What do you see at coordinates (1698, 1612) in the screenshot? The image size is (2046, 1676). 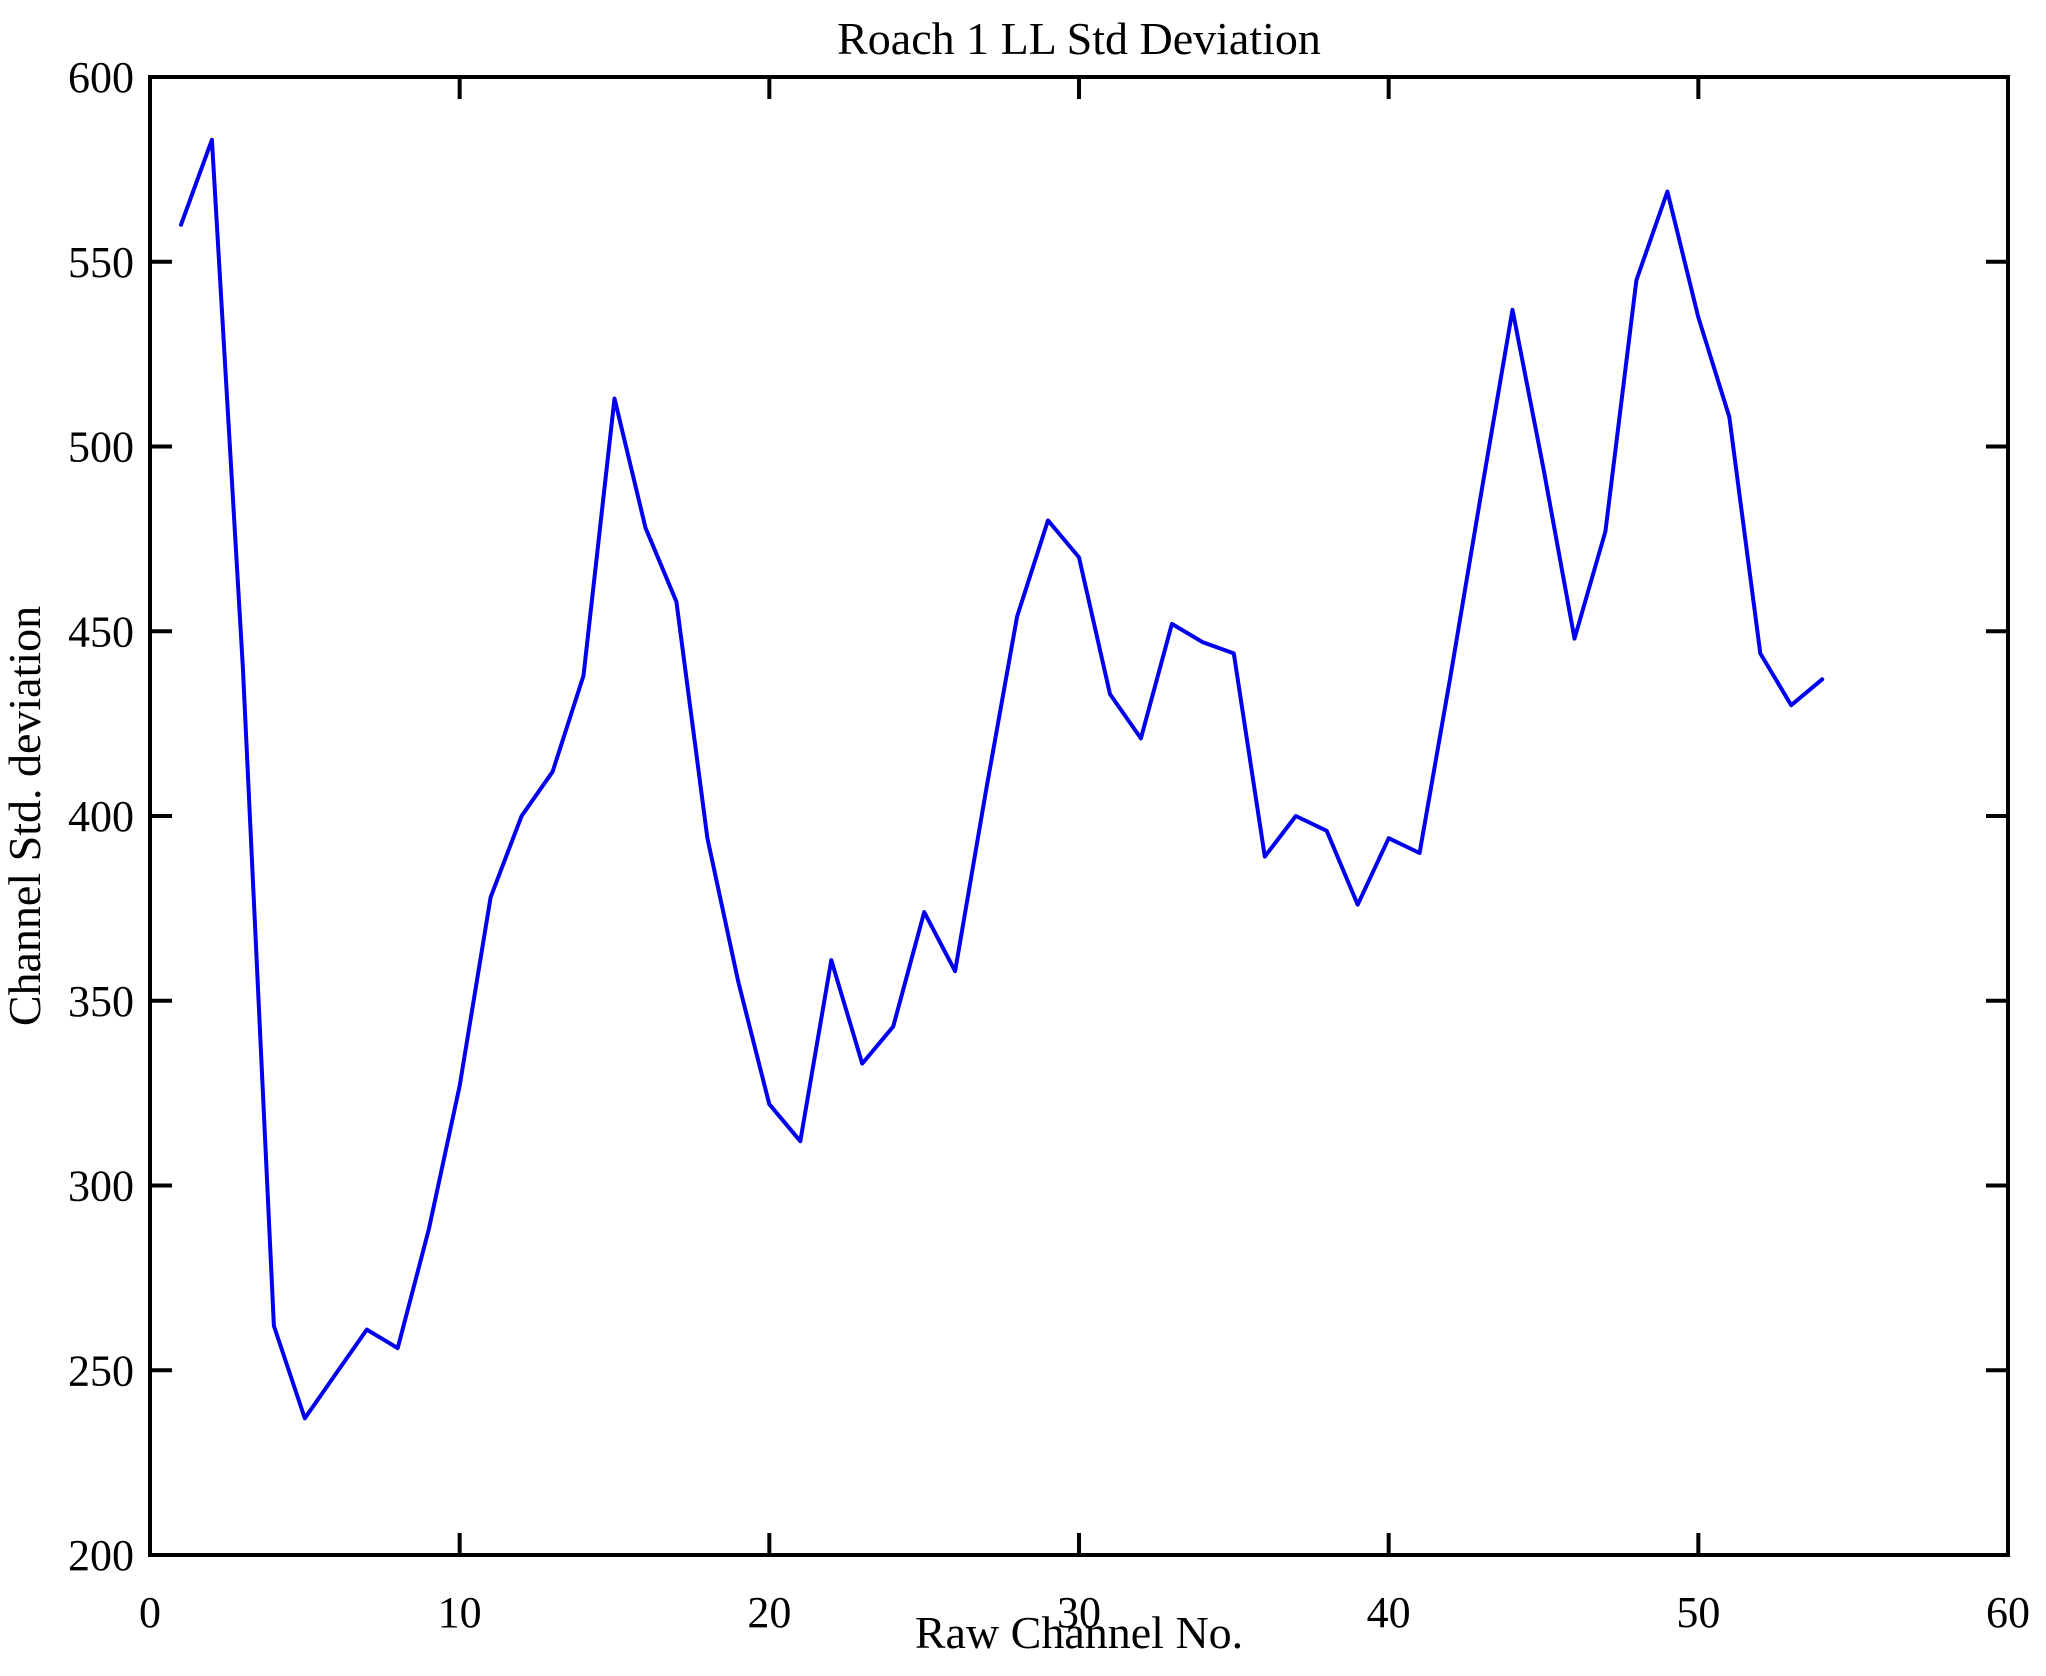 I see `x-tick-label: 50` at bounding box center [1698, 1612].